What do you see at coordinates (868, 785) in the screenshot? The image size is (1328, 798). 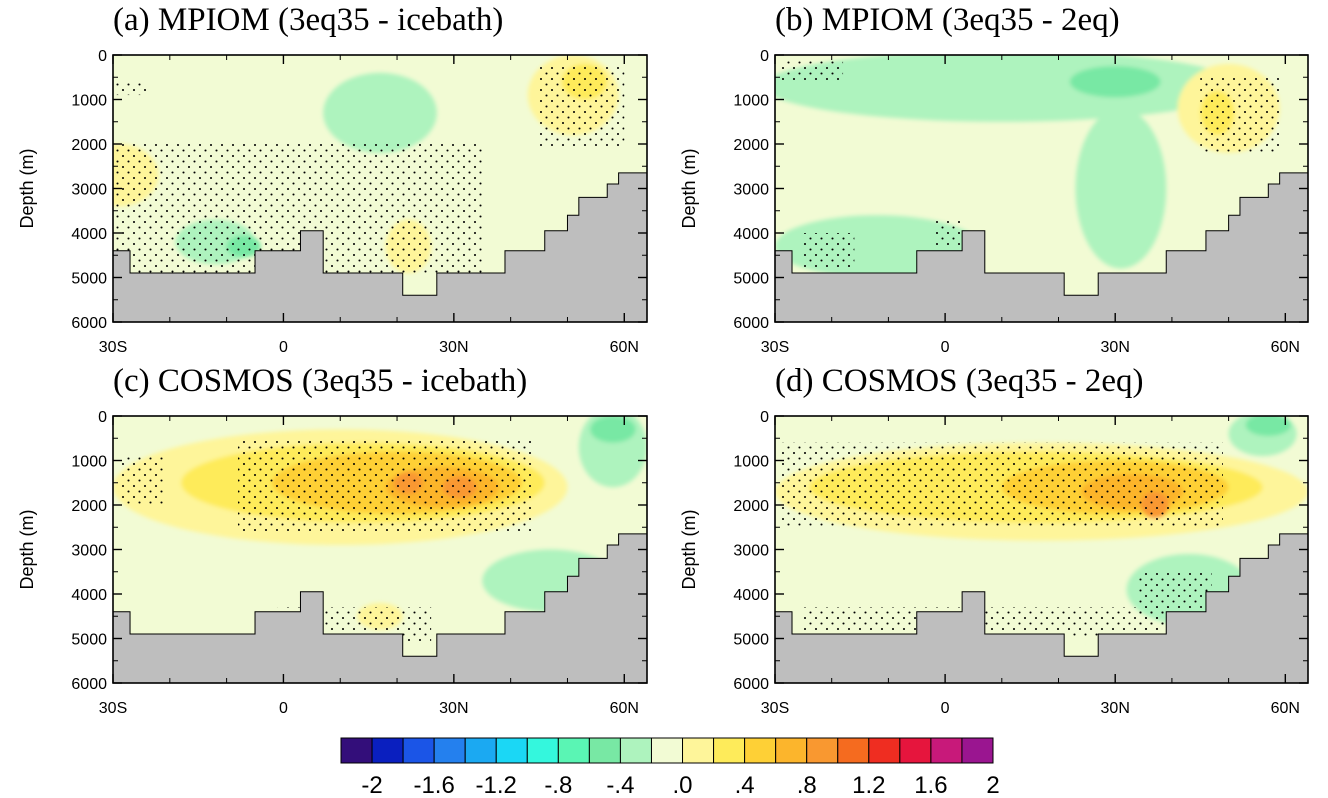 I see `colorbar-label: 1.2` at bounding box center [868, 785].